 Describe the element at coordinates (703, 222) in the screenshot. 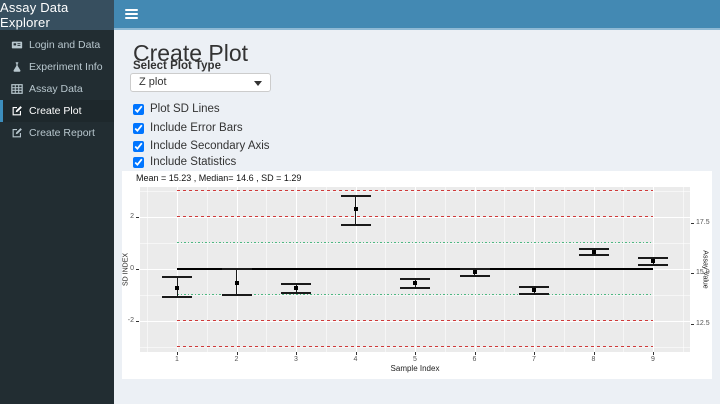

I see `y2-tick-label: 17.5` at that location.